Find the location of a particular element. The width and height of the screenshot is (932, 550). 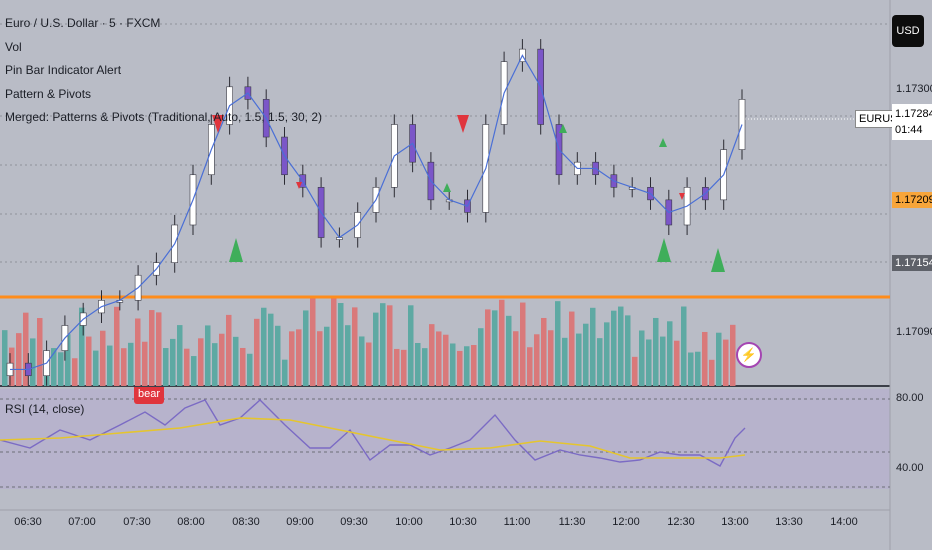

time-label: 13:00 is located at coordinates (735, 522).